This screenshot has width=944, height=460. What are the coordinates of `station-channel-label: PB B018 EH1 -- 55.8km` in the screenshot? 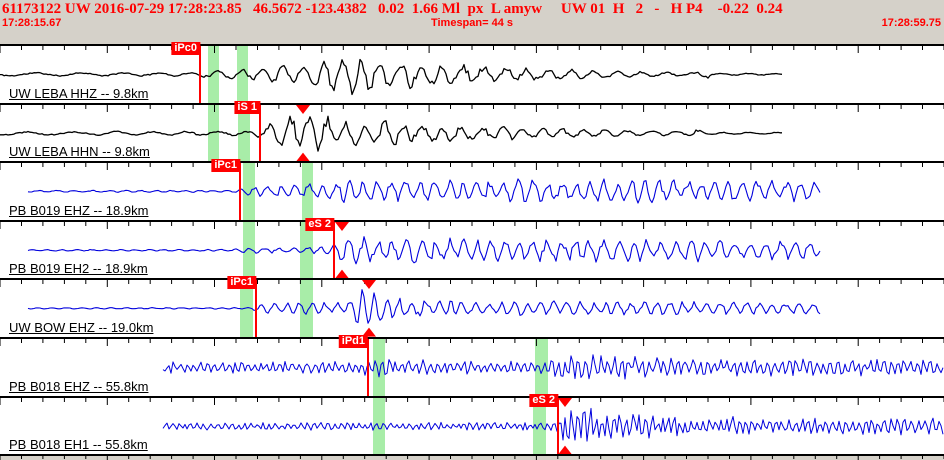 It's located at (78, 445).